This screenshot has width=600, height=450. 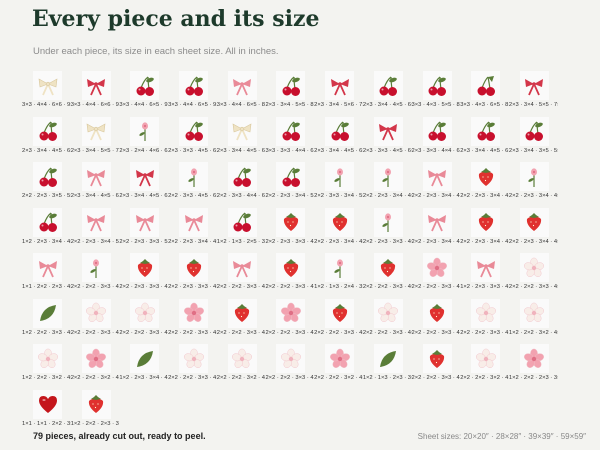 What do you see at coordinates (484, 378) in the screenshot?
I see `piece-size: 2×2 · 2×2 · 3×2 · 4×3″` at bounding box center [484, 378].